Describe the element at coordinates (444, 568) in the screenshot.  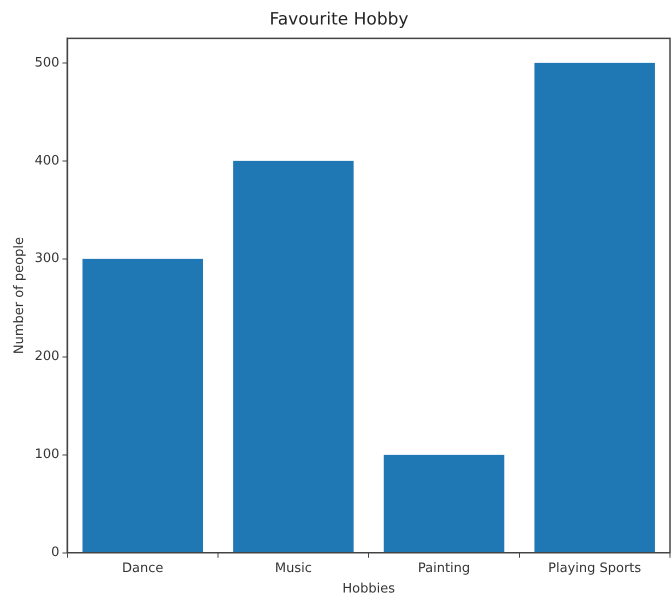
I see `x-tick-label: Painting` at that location.